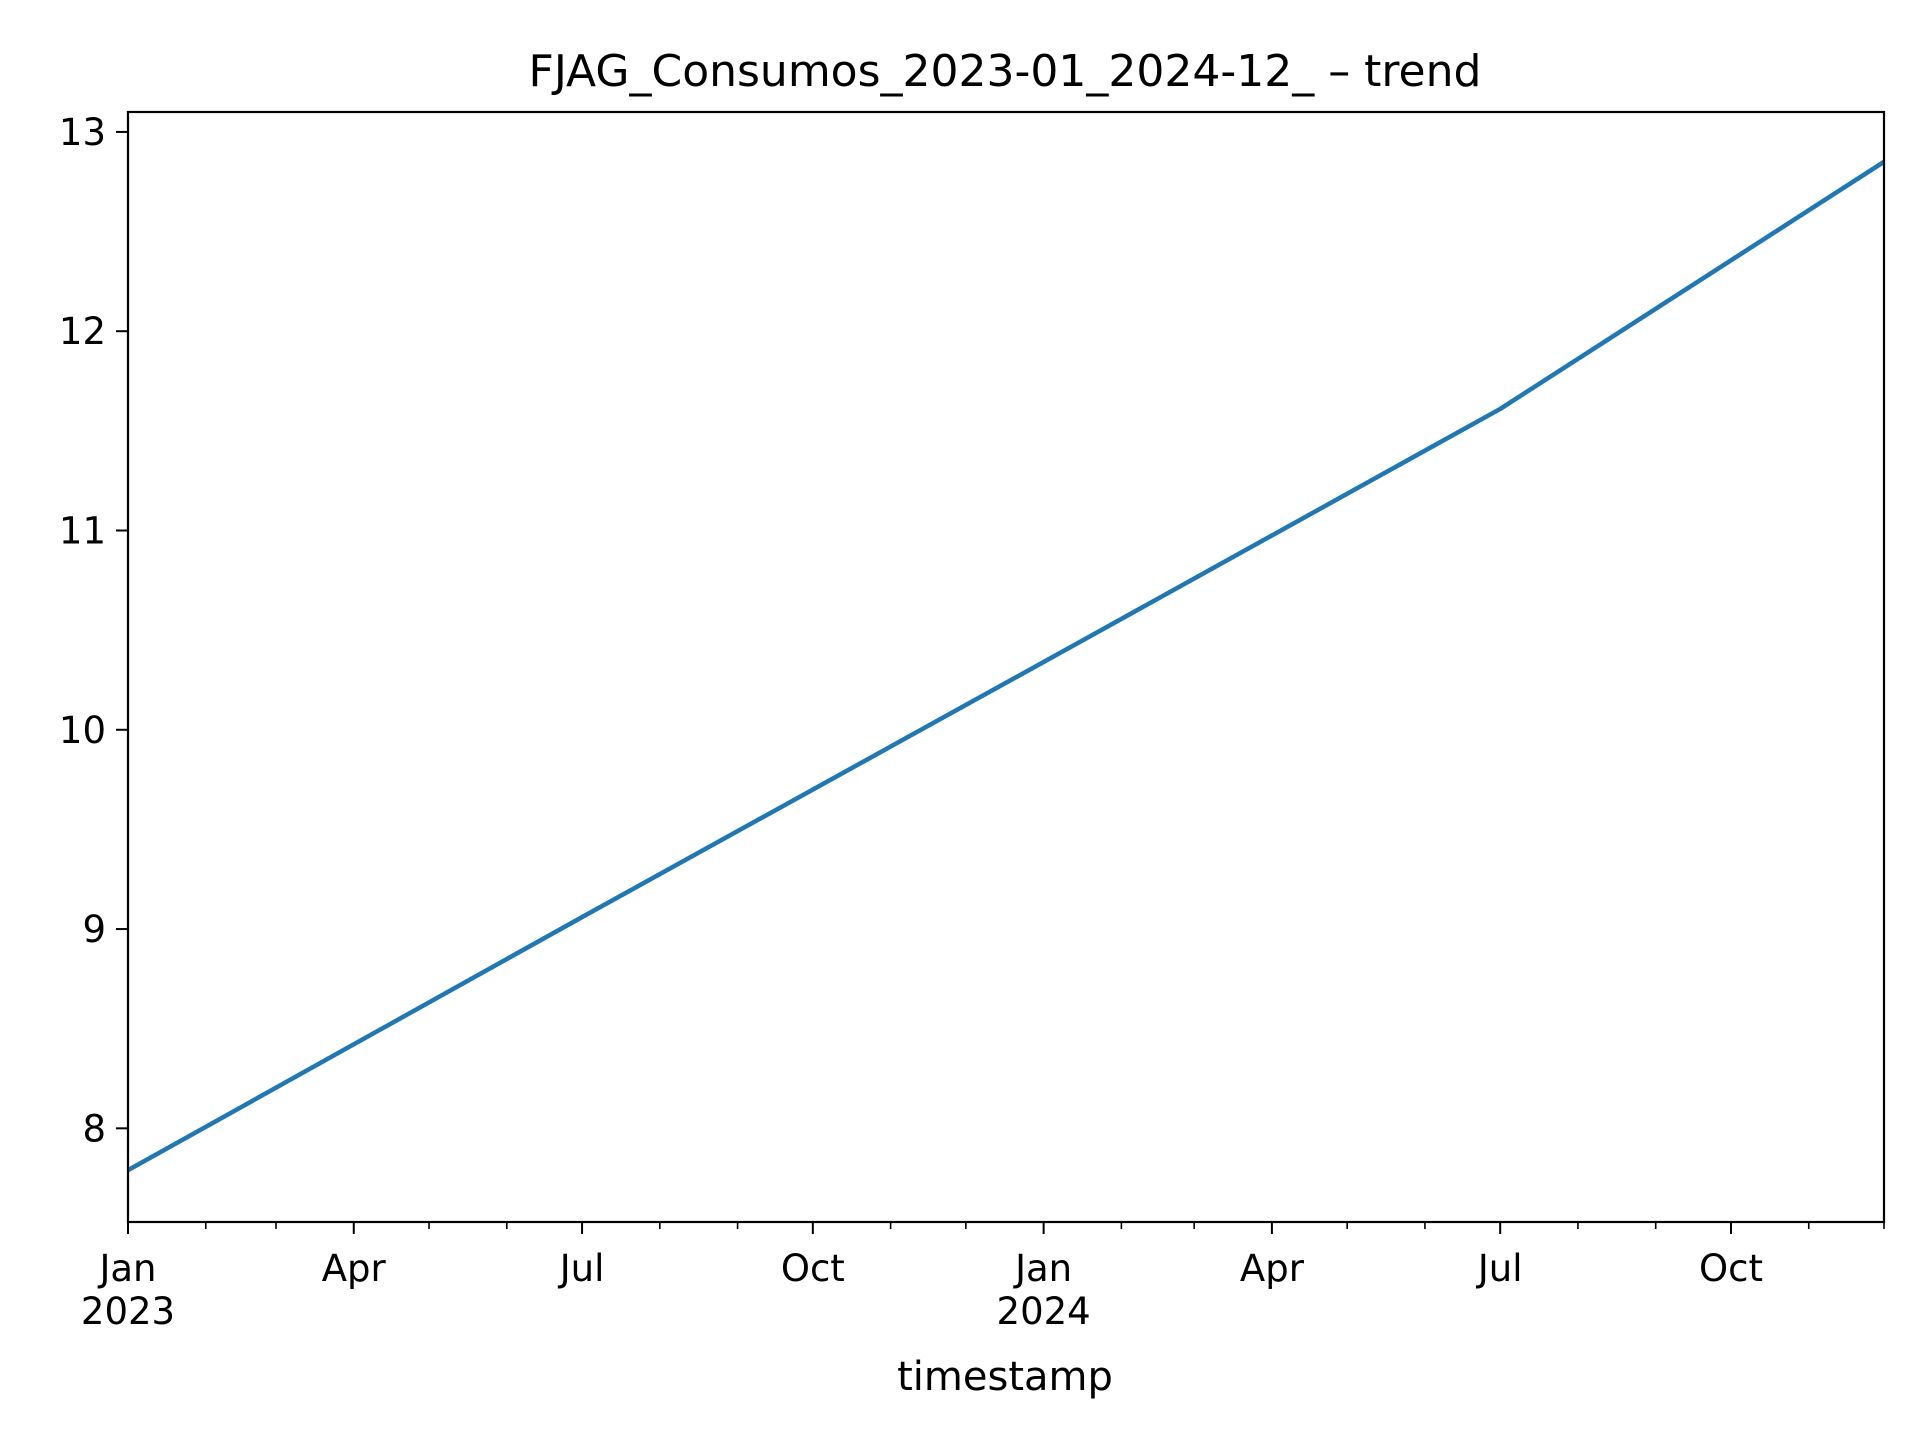 The height and width of the screenshot is (1440, 1920). I want to click on chart-title: FJAG_Consumos_2023-01_2024-12_ – trend, so click(1005, 71).